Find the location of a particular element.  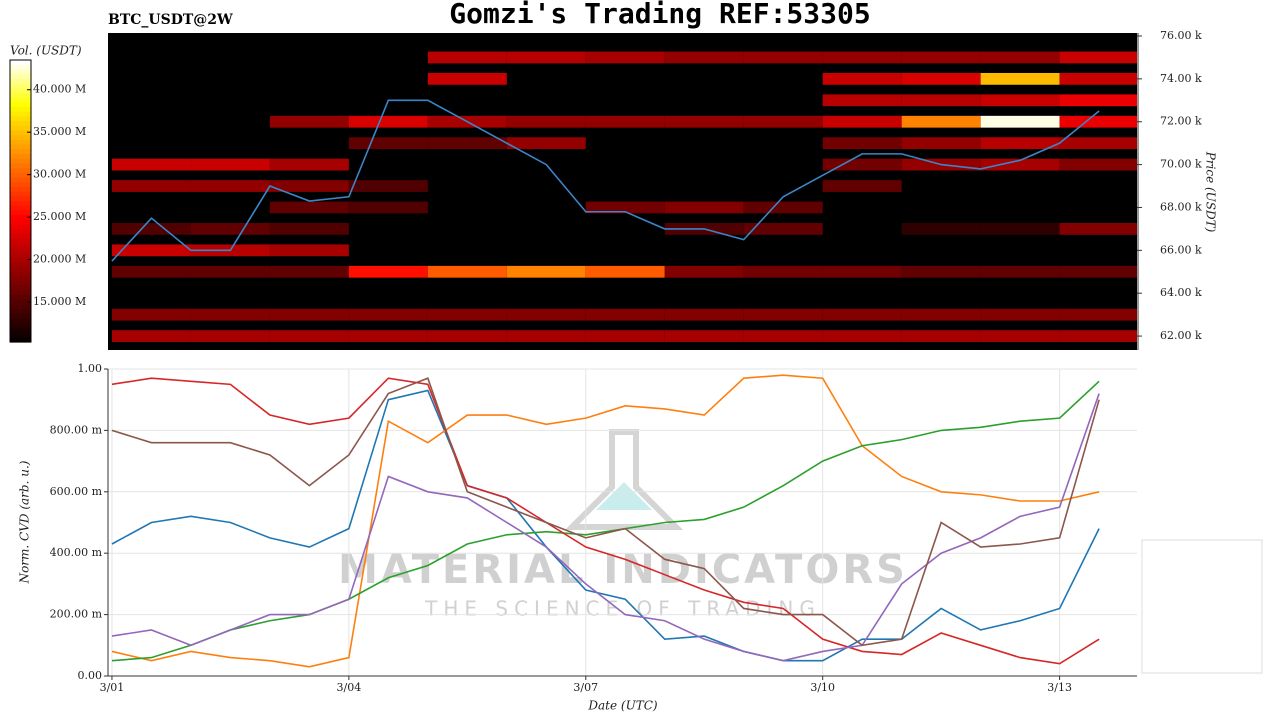

colorbar-tick-label: 15.000 M is located at coordinates (59, 301).